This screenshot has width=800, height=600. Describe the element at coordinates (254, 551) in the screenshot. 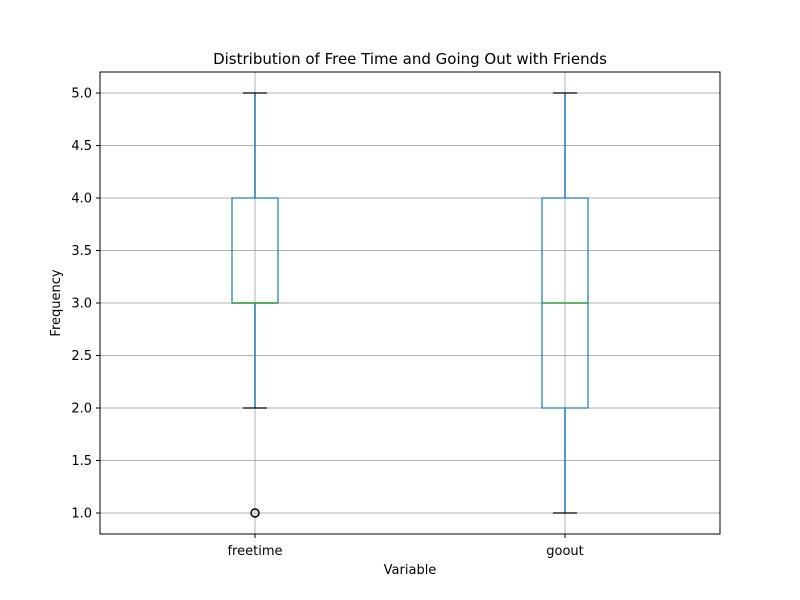

I see `x-tick-label: freetime` at that location.